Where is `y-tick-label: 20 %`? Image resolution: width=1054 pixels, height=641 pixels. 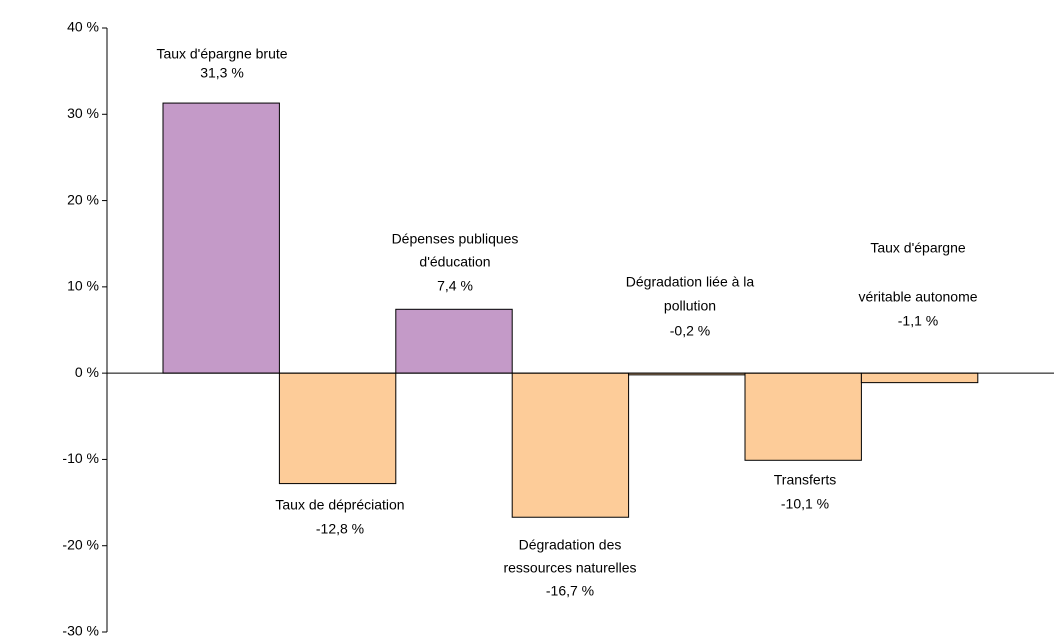 y-tick-label: 20 % is located at coordinates (83, 199).